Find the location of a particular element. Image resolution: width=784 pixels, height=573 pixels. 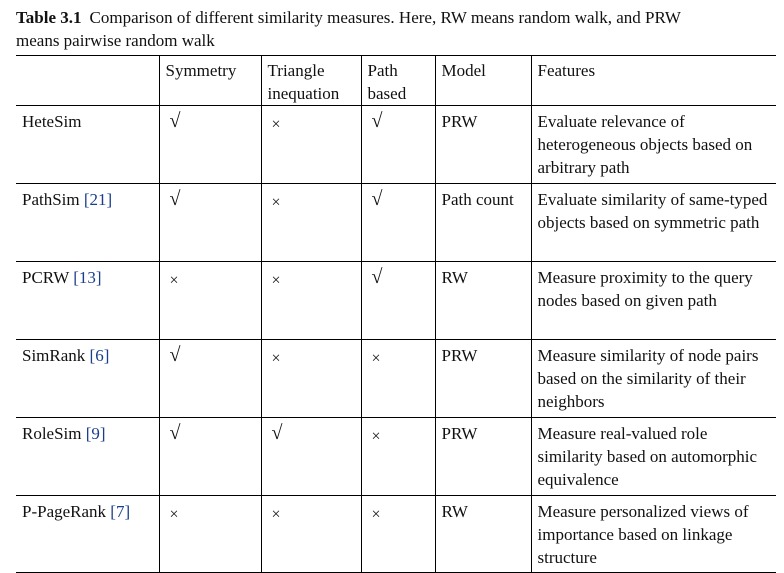

header-features: Features is located at coordinates (653, 80).